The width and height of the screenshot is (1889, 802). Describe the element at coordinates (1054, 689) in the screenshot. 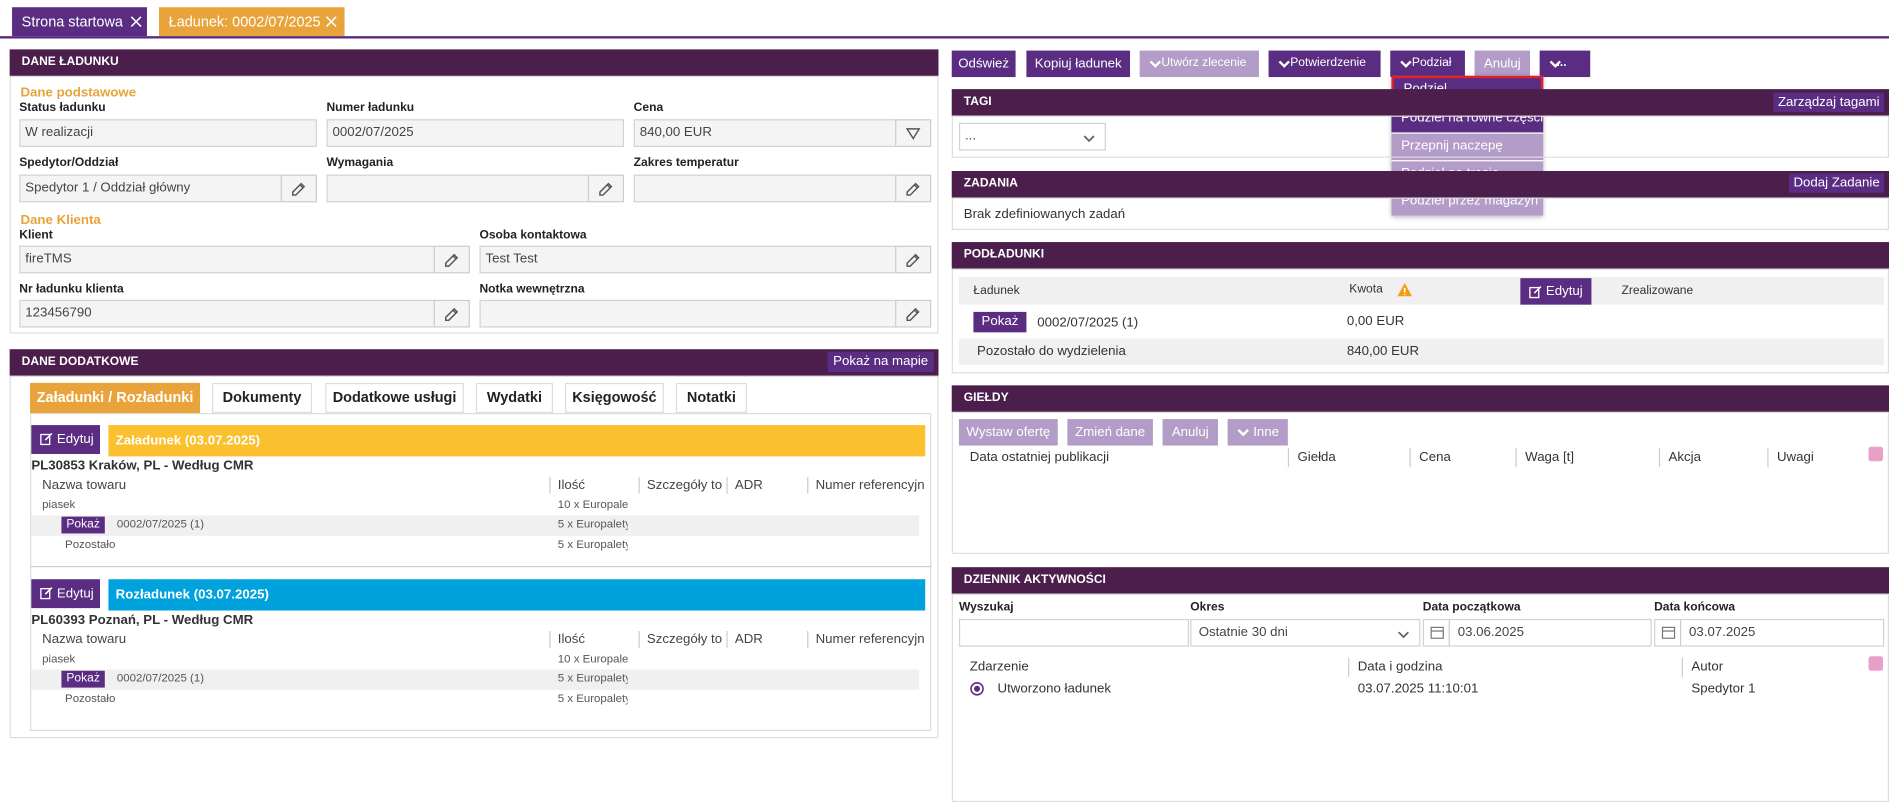

I see `cell: Utworzono ładunek` at that location.